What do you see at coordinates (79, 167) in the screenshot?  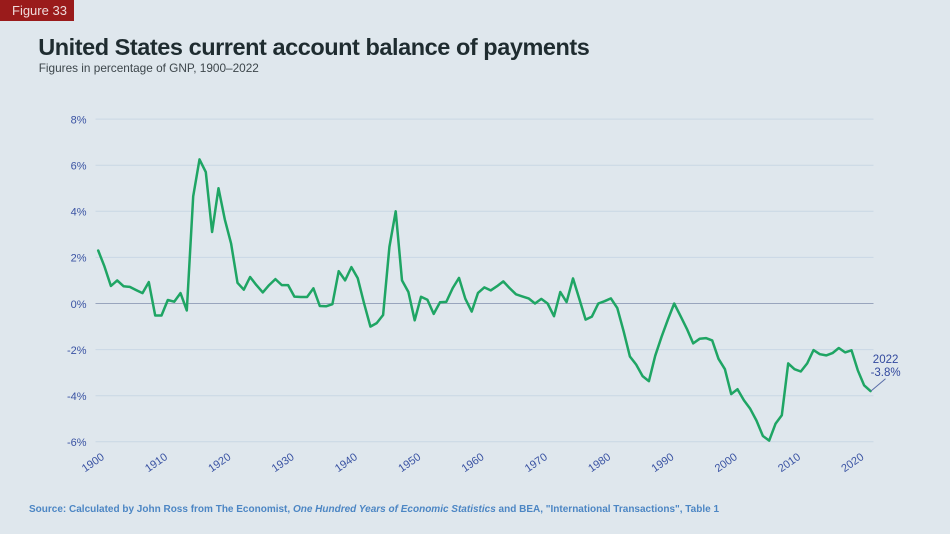 I see `svg-text: 6%` at bounding box center [79, 167].